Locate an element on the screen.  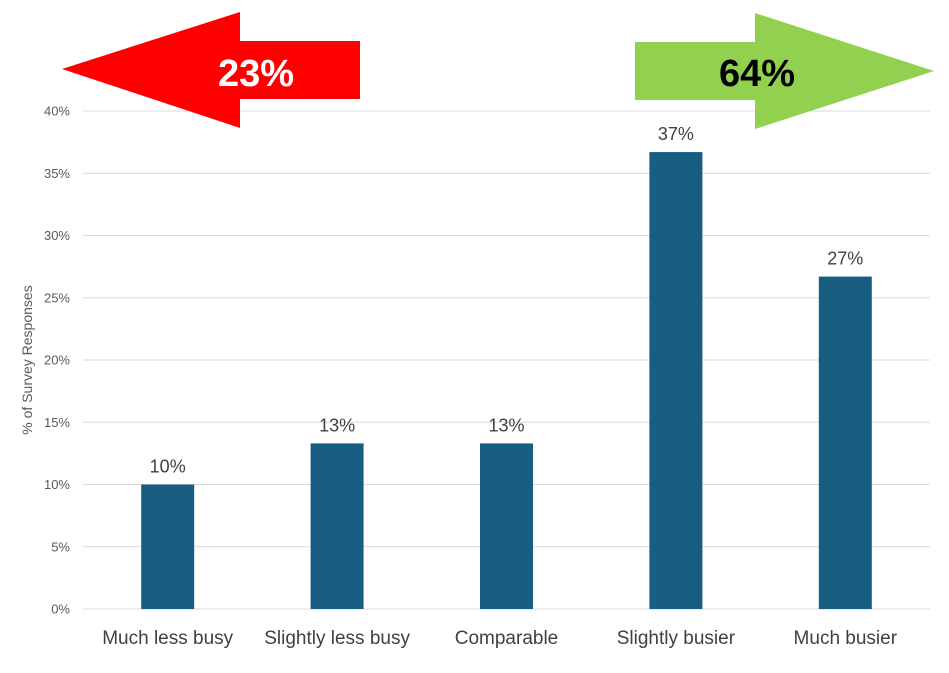
y-tick-label: 20% is located at coordinates (57, 360).